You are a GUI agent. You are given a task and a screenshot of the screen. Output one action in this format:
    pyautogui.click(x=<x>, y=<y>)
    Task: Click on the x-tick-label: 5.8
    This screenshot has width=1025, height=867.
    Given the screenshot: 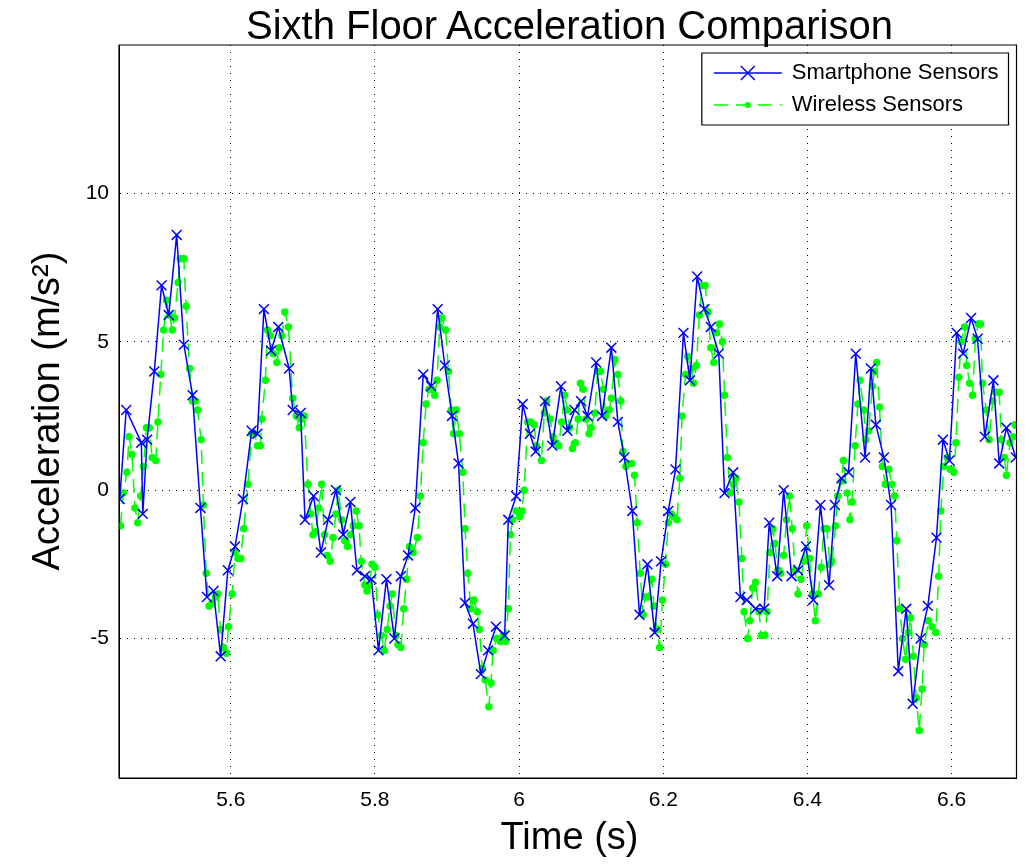 What is the action you would take?
    pyautogui.click(x=375, y=799)
    